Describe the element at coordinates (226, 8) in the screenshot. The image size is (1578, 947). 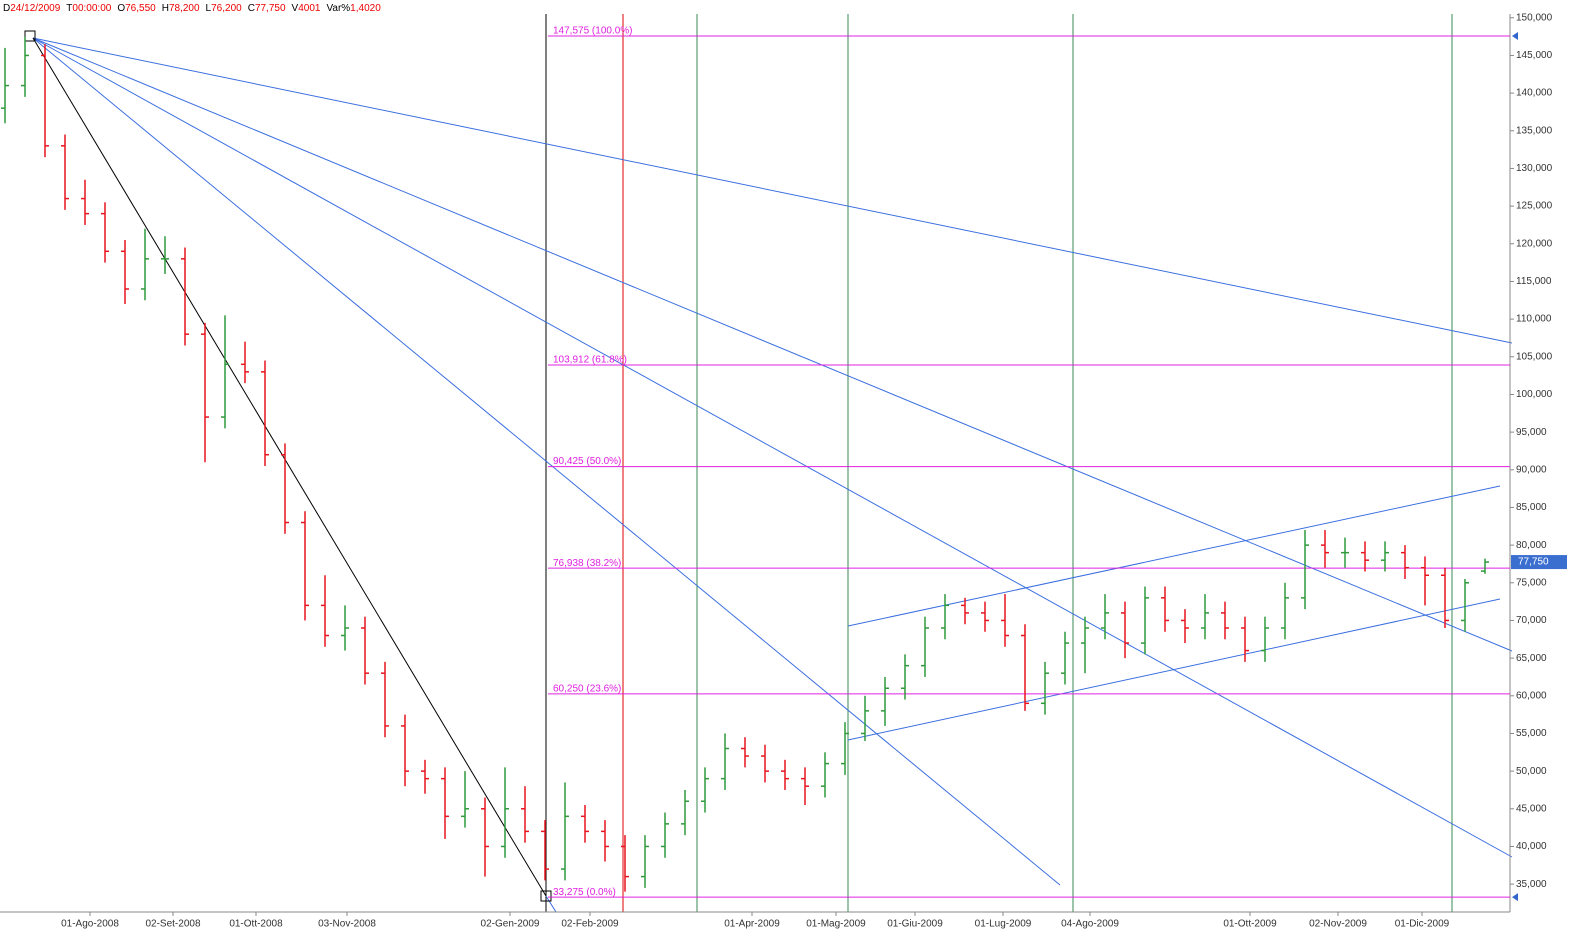
I see `header-value: 76,200` at that location.